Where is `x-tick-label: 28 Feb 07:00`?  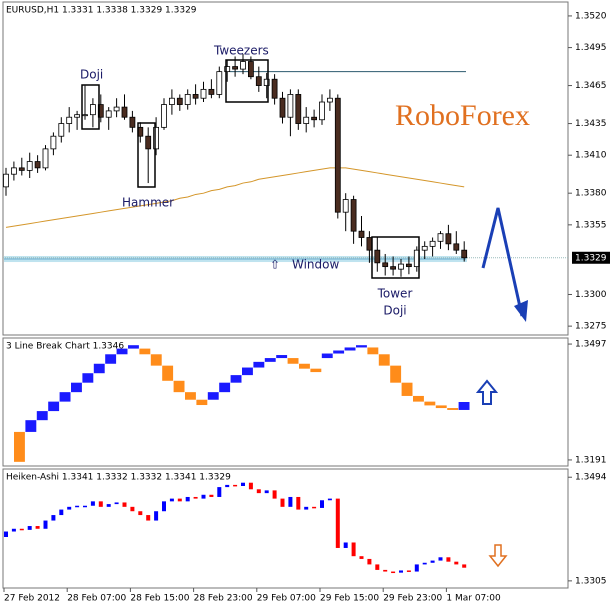
x-tick-label: 28 Feb 07:00 is located at coordinates (96, 599).